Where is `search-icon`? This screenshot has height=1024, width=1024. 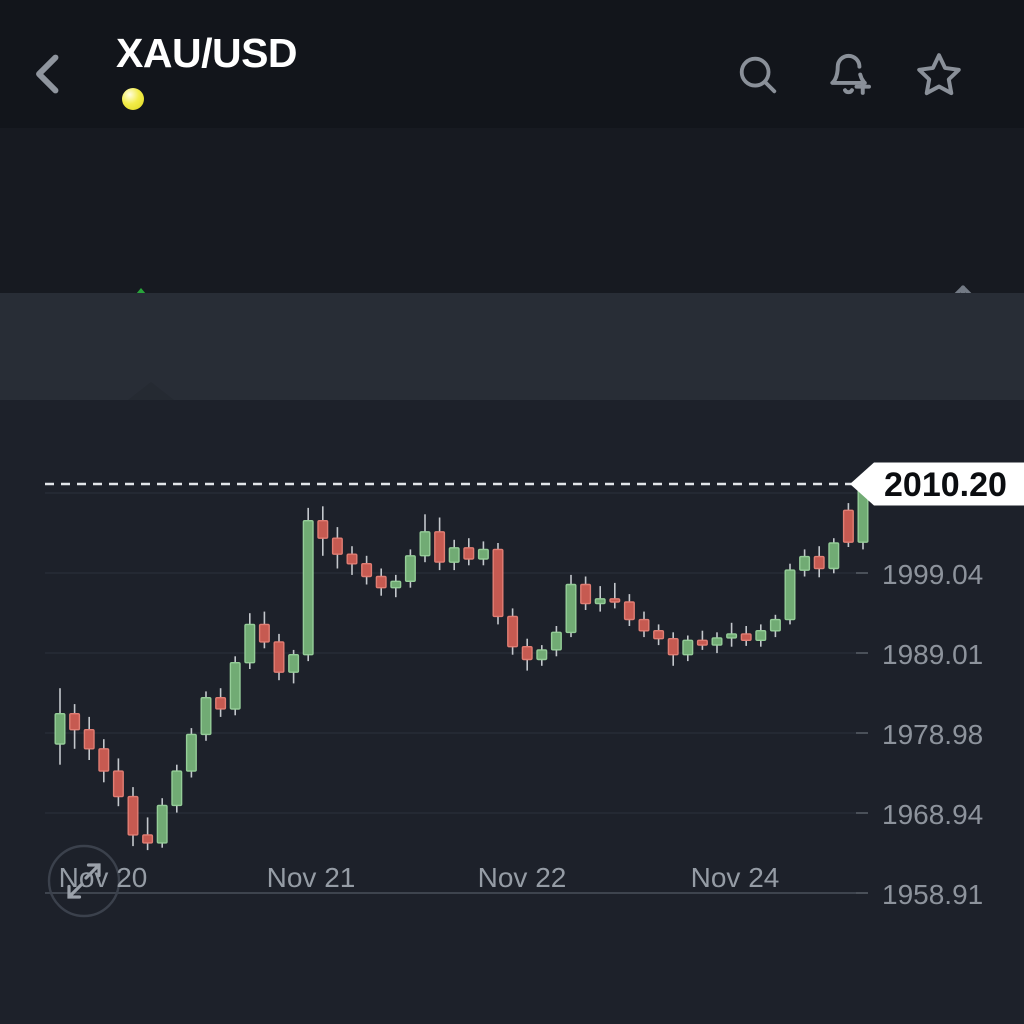 search-icon is located at coordinates (758, 75).